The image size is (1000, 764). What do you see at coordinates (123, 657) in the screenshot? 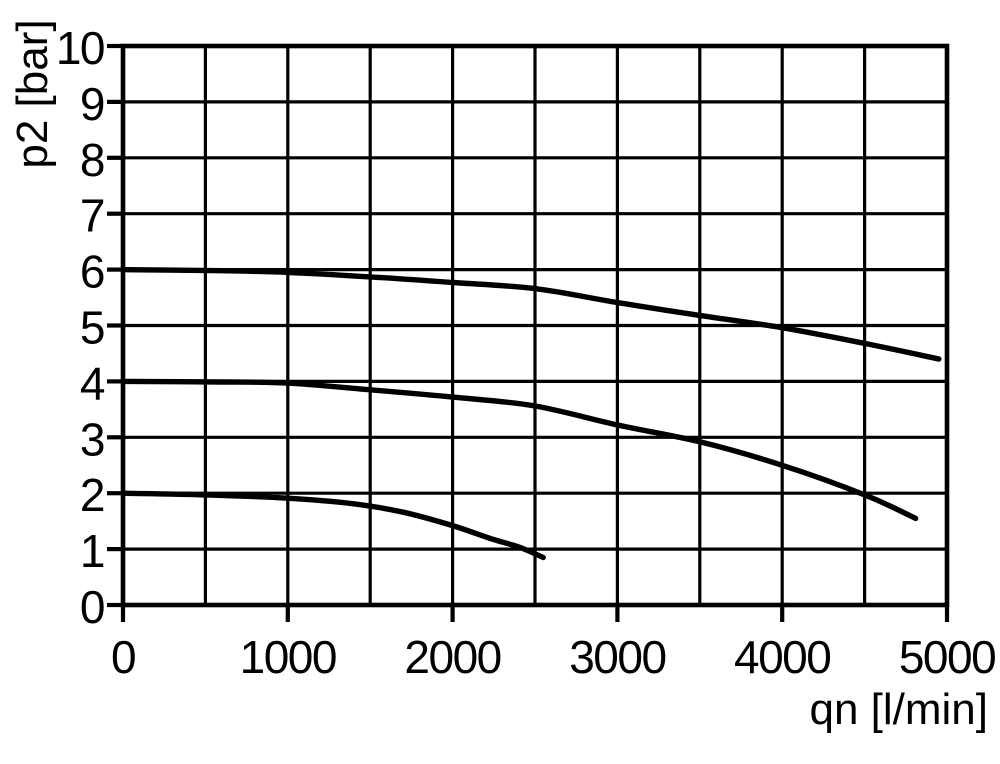
I see `x-tick-label: 0` at bounding box center [123, 657].